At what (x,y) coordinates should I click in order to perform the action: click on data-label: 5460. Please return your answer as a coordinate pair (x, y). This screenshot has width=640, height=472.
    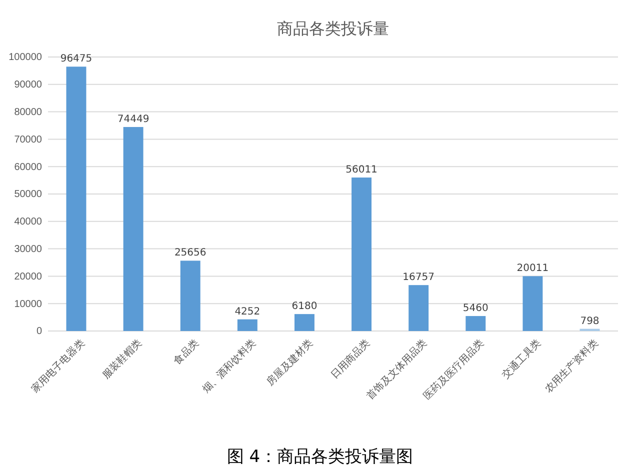
    Looking at the image, I should click on (475, 308).